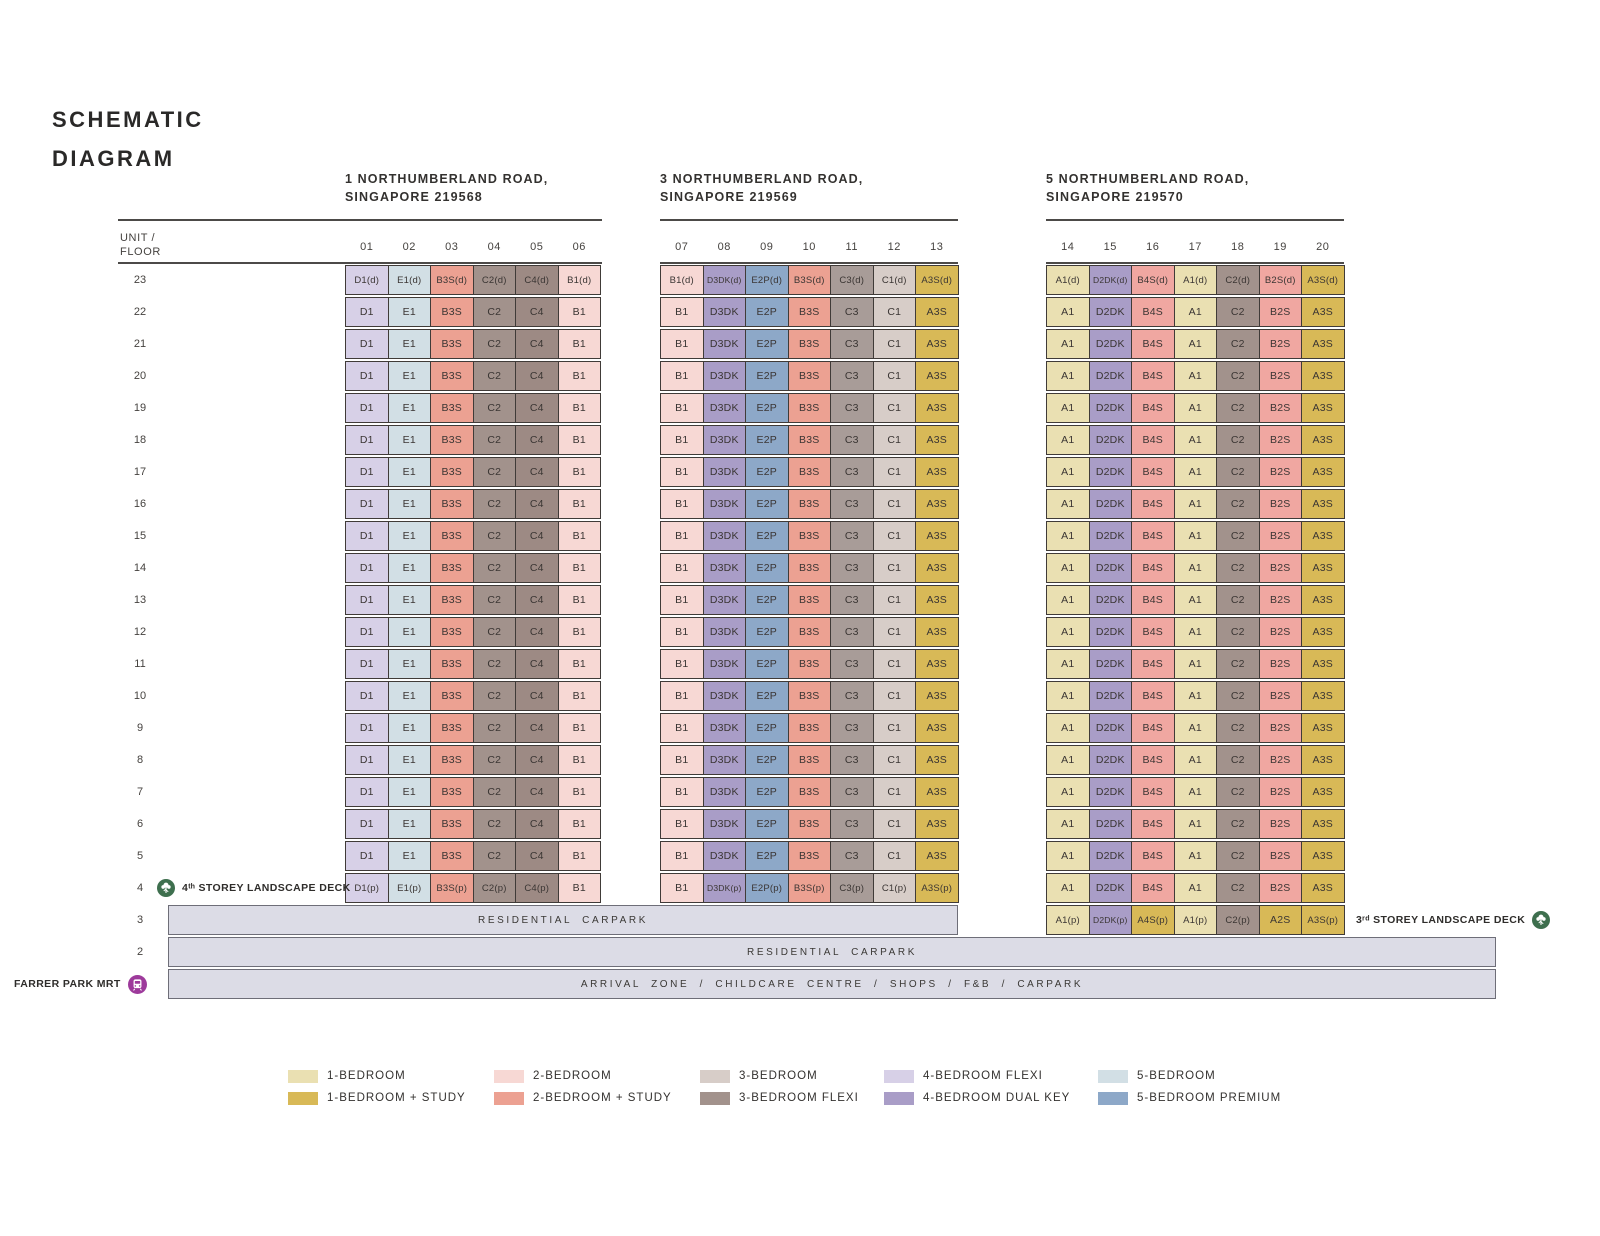 The width and height of the screenshot is (1600, 1236). Describe the element at coordinates (729, 197) in the screenshot. I see `tower2-address-line2: SINGAPORE 219569` at that location.